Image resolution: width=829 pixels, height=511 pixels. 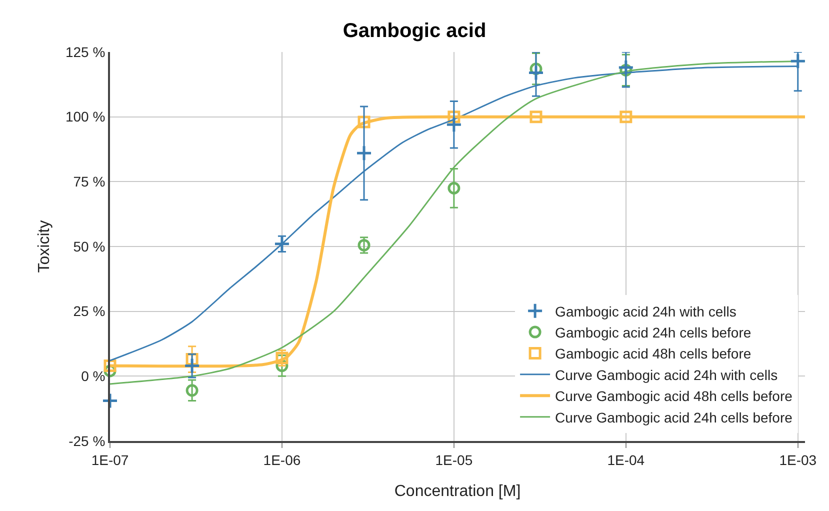 What do you see at coordinates (110, 460) in the screenshot?
I see `x-tick-label: 1E-07` at bounding box center [110, 460].